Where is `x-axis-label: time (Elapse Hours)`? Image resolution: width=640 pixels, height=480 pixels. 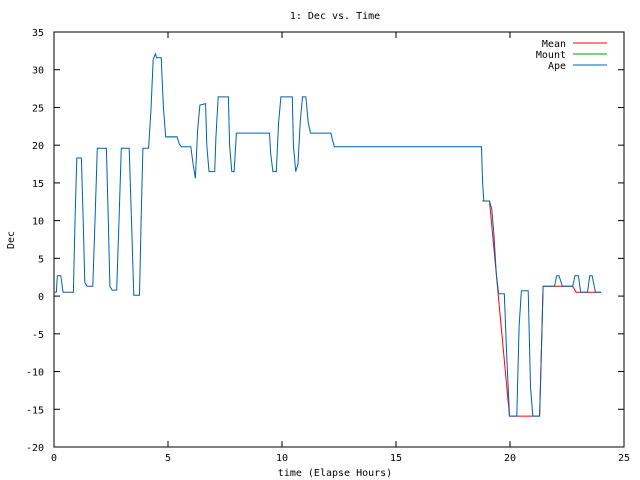 x-axis-label: time (Elapse Hours) is located at coordinates (335, 473).